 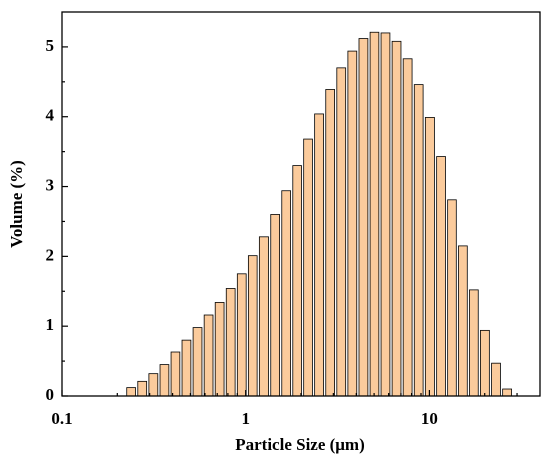 What do you see at coordinates (50, 394) in the screenshot?
I see `y-tick-label: 0` at bounding box center [50, 394].